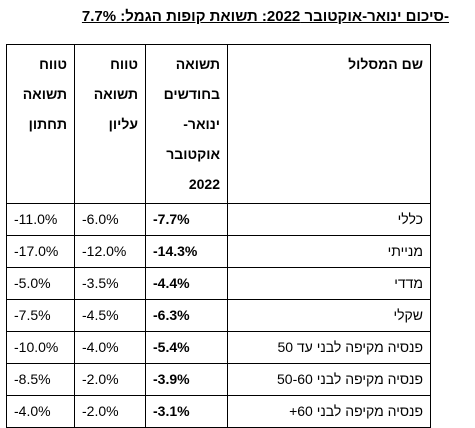  What do you see at coordinates (193, 154) in the screenshot?
I see `header-return-line: אוקטובר` at bounding box center [193, 154].